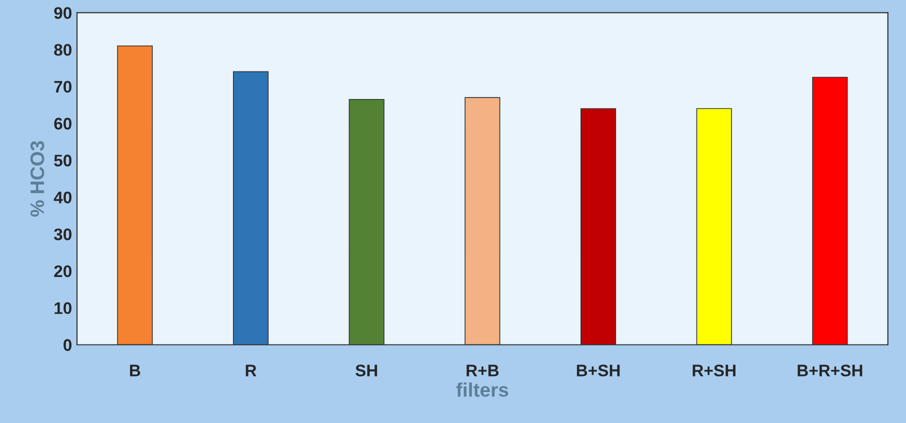 The image size is (906, 423). I want to click on x-tick-label: SH, so click(367, 370).